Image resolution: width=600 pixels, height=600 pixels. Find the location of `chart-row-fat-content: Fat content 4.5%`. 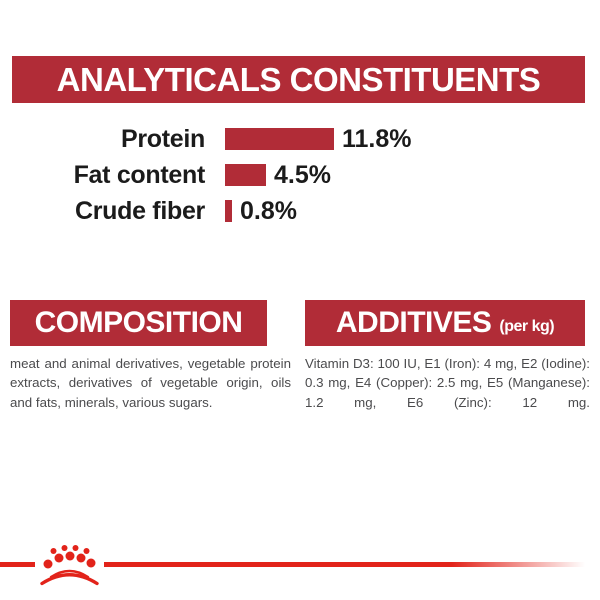

chart-row-fat-content: Fat content 4.5% is located at coordinates (230, 175).